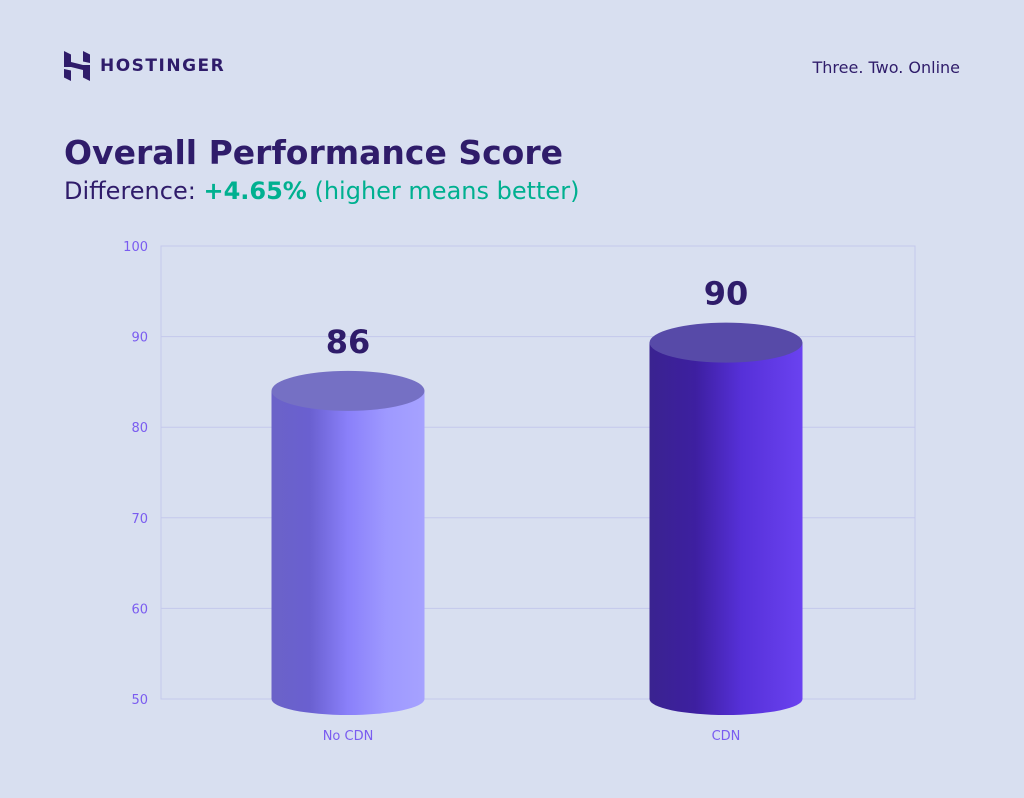 Image resolution: width=1024 pixels, height=798 pixels. Describe the element at coordinates (135, 247) in the screenshot. I see `y-tick-label: 100` at that location.